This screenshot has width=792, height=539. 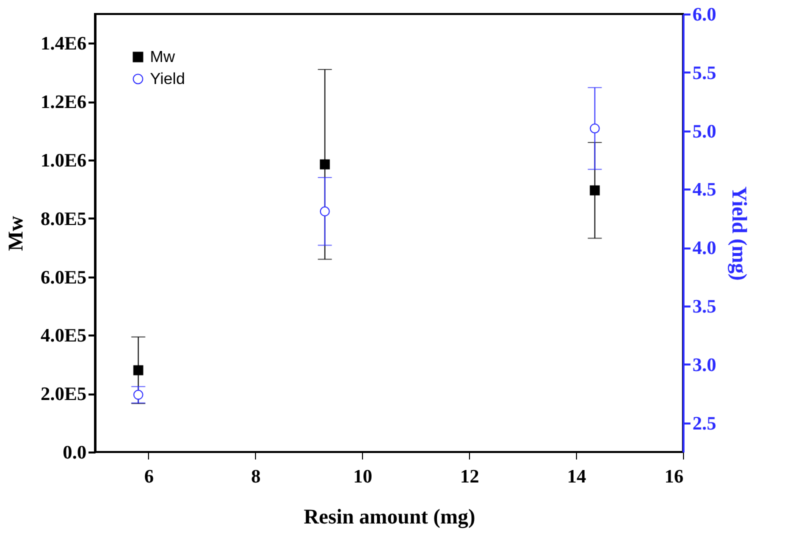 I want to click on y2-axis-title: Yield (mg), so click(x=739, y=233).